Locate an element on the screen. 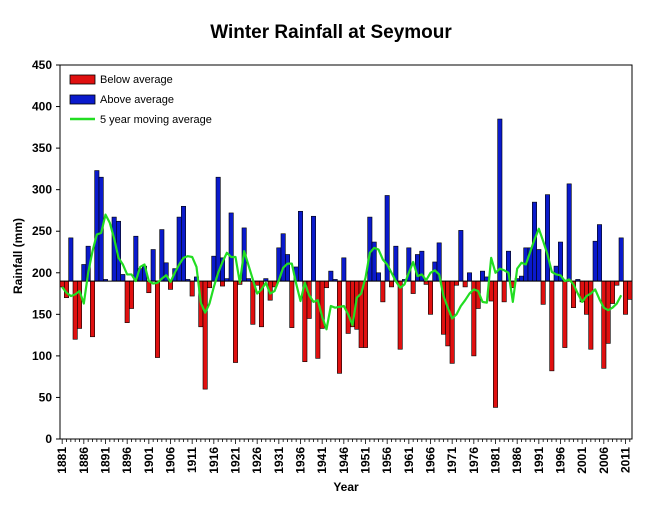 The image size is (661, 514). x-tick-label-1891: 1891 is located at coordinates (106, 460).